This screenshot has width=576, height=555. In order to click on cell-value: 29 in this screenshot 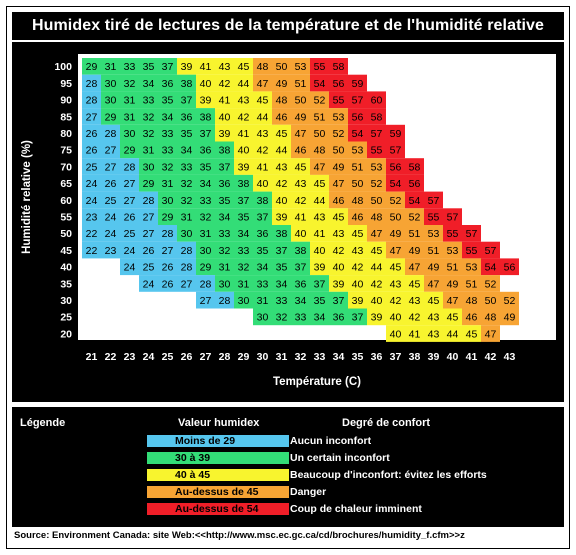, I will do `click(130, 151)`.